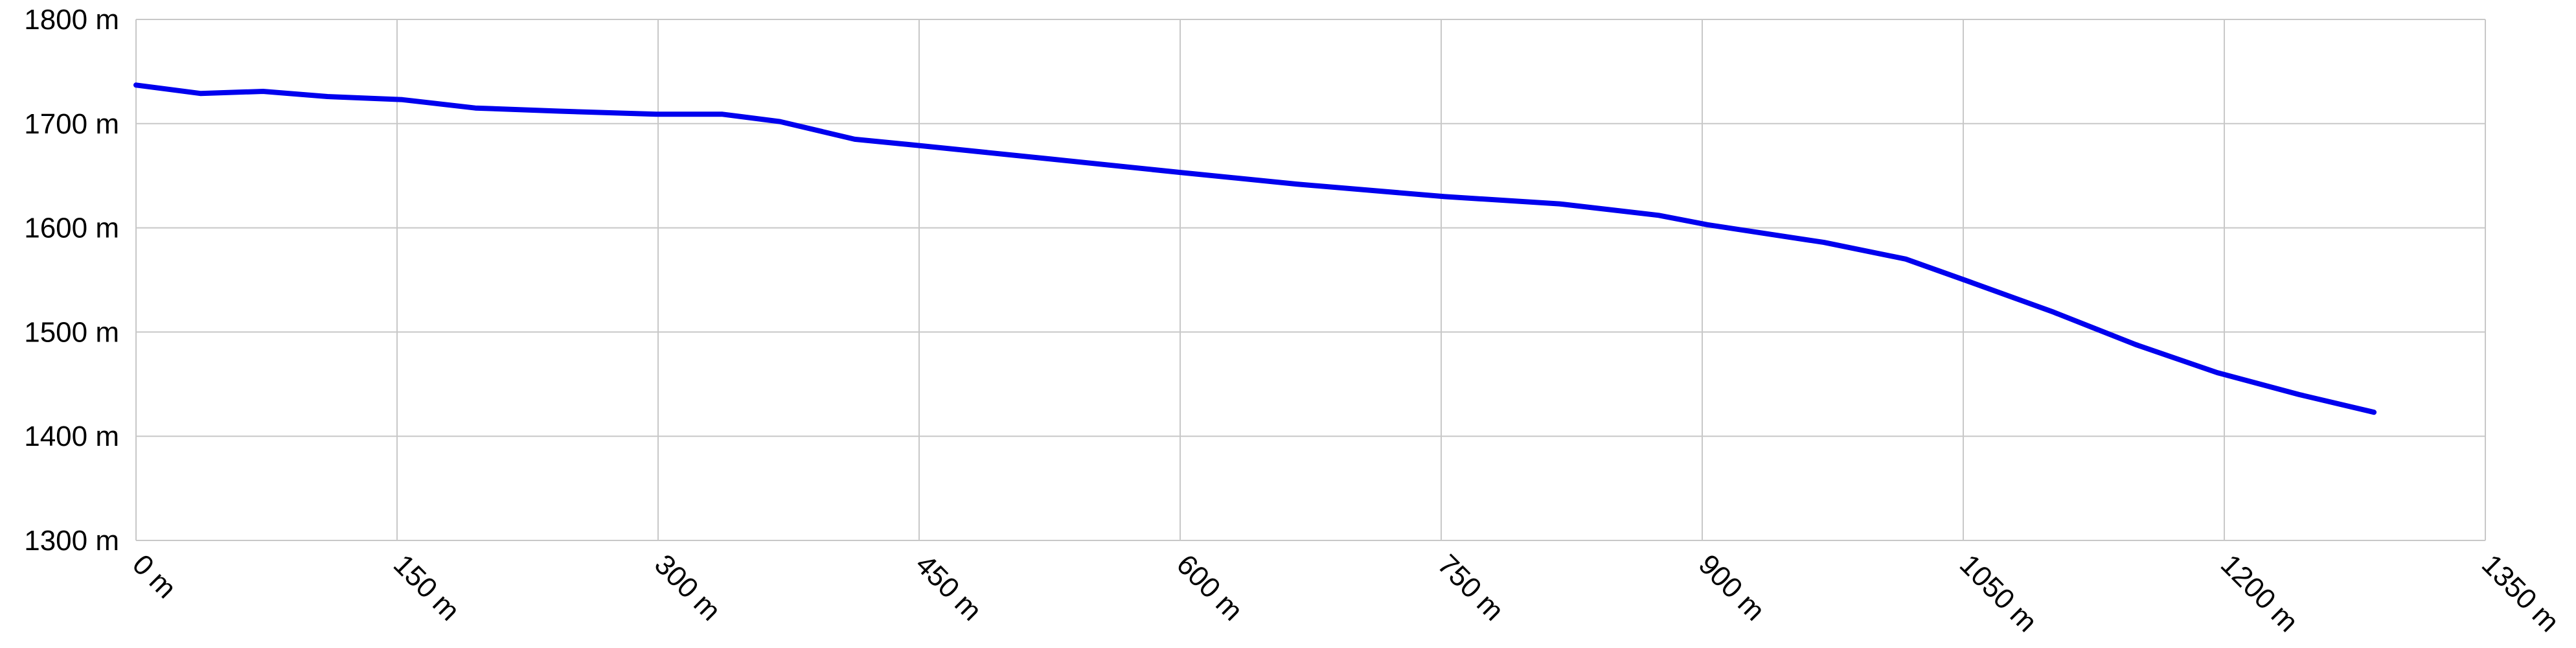  What do you see at coordinates (71, 124) in the screenshot?
I see `y-tick-label: 1700 m` at bounding box center [71, 124].